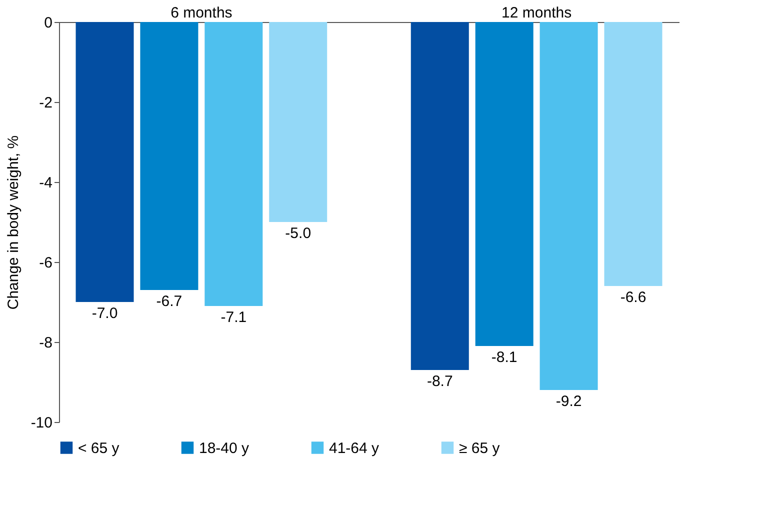  I want to click on y-tick-label: 0, so click(48, 23).